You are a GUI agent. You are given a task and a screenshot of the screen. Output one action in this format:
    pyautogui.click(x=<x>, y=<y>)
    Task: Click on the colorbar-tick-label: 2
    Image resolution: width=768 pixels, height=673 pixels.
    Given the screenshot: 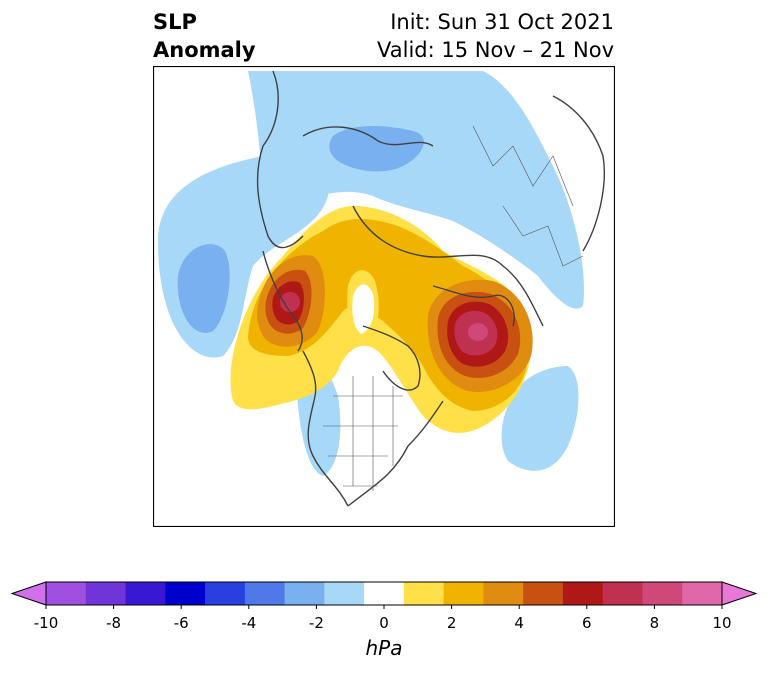 What is the action you would take?
    pyautogui.click(x=451, y=623)
    